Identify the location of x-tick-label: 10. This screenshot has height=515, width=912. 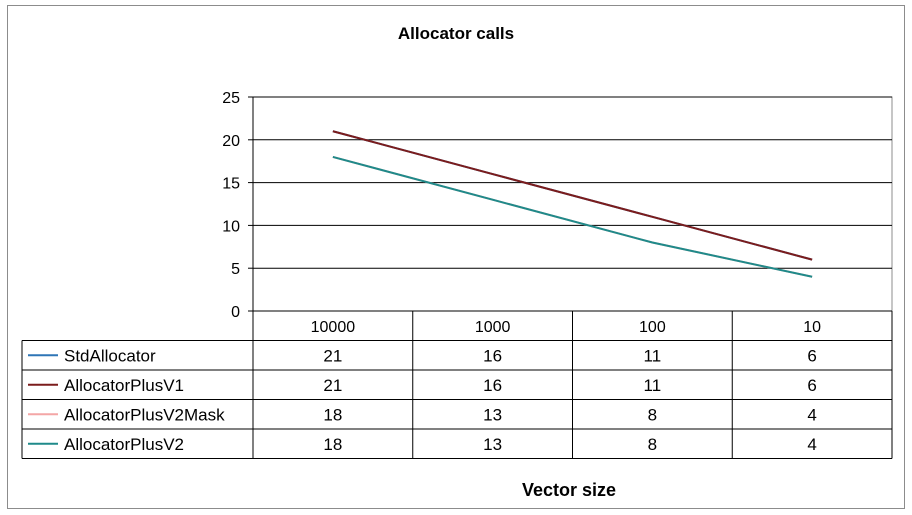
(812, 327).